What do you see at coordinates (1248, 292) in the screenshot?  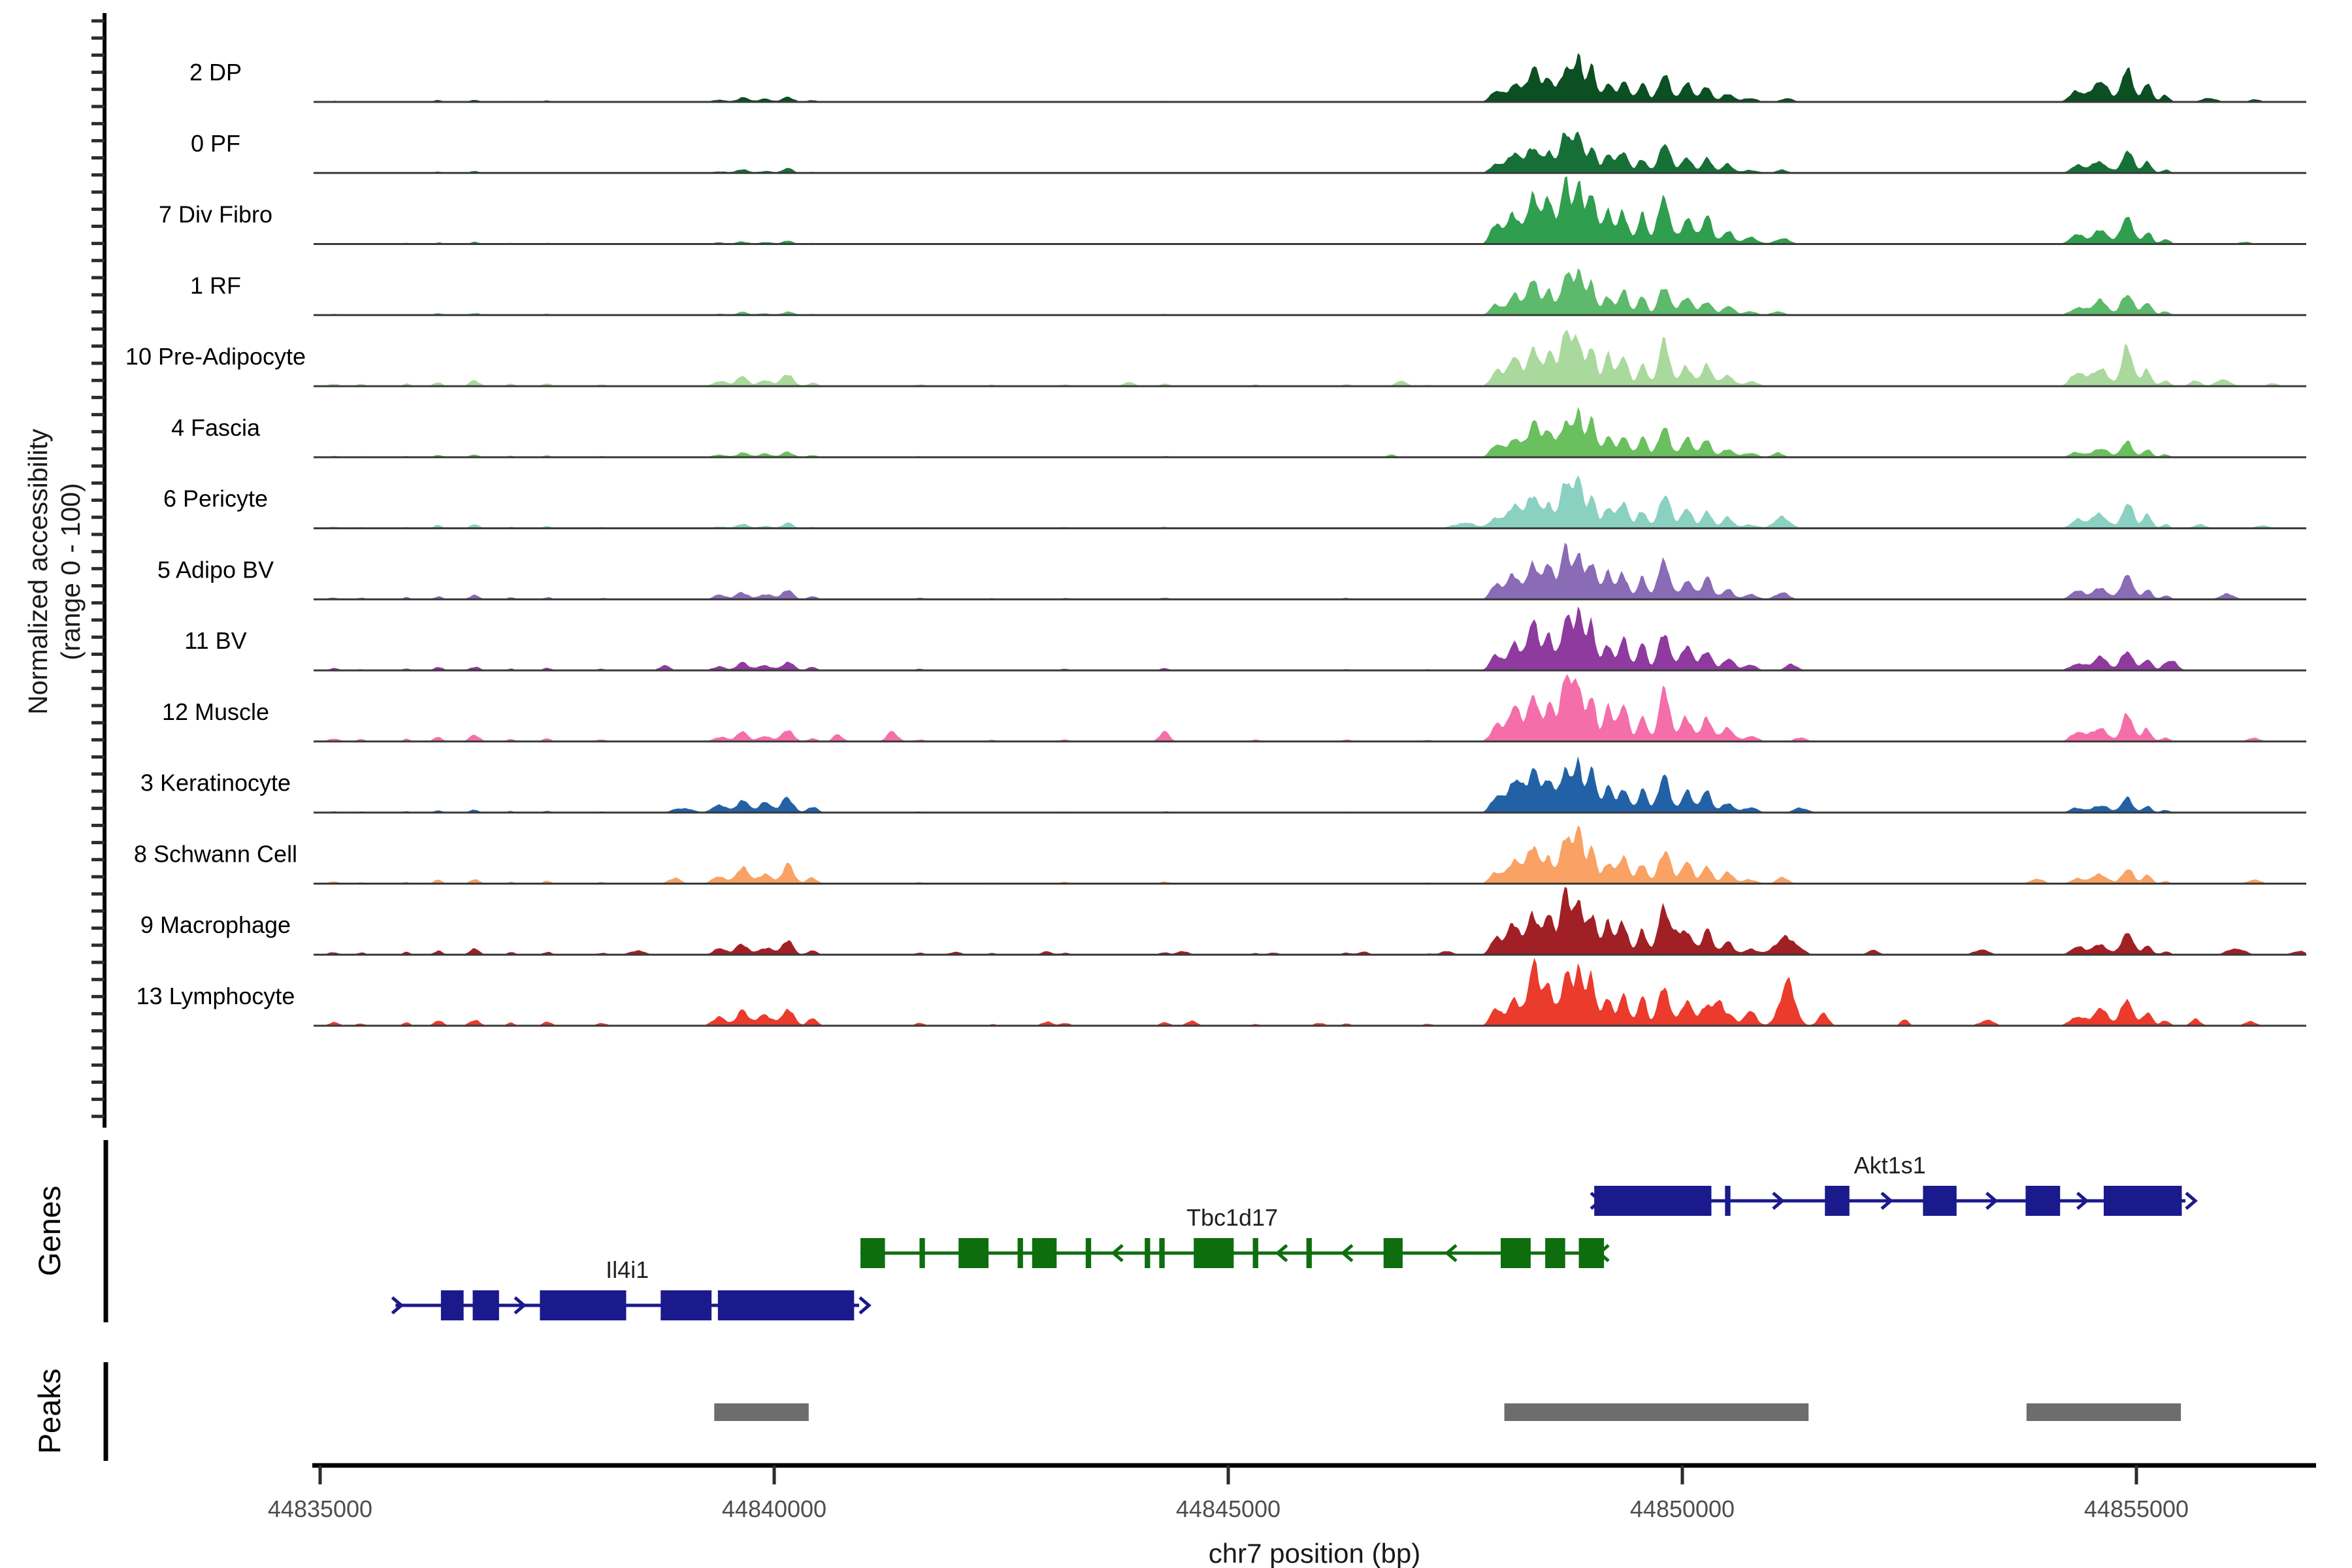 I see `track-row-1-rf: 1 RF` at bounding box center [1248, 292].